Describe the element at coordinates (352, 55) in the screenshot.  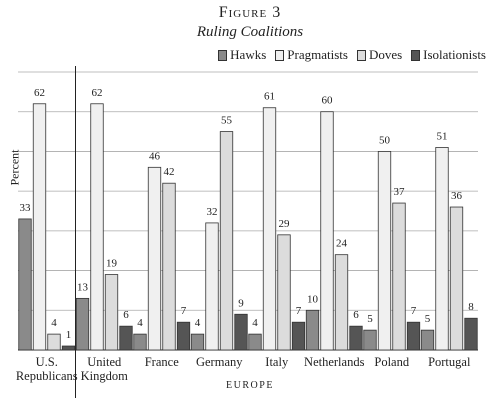
I see `legend: Hawks Pragmatists Doves Isolationists` at that location.